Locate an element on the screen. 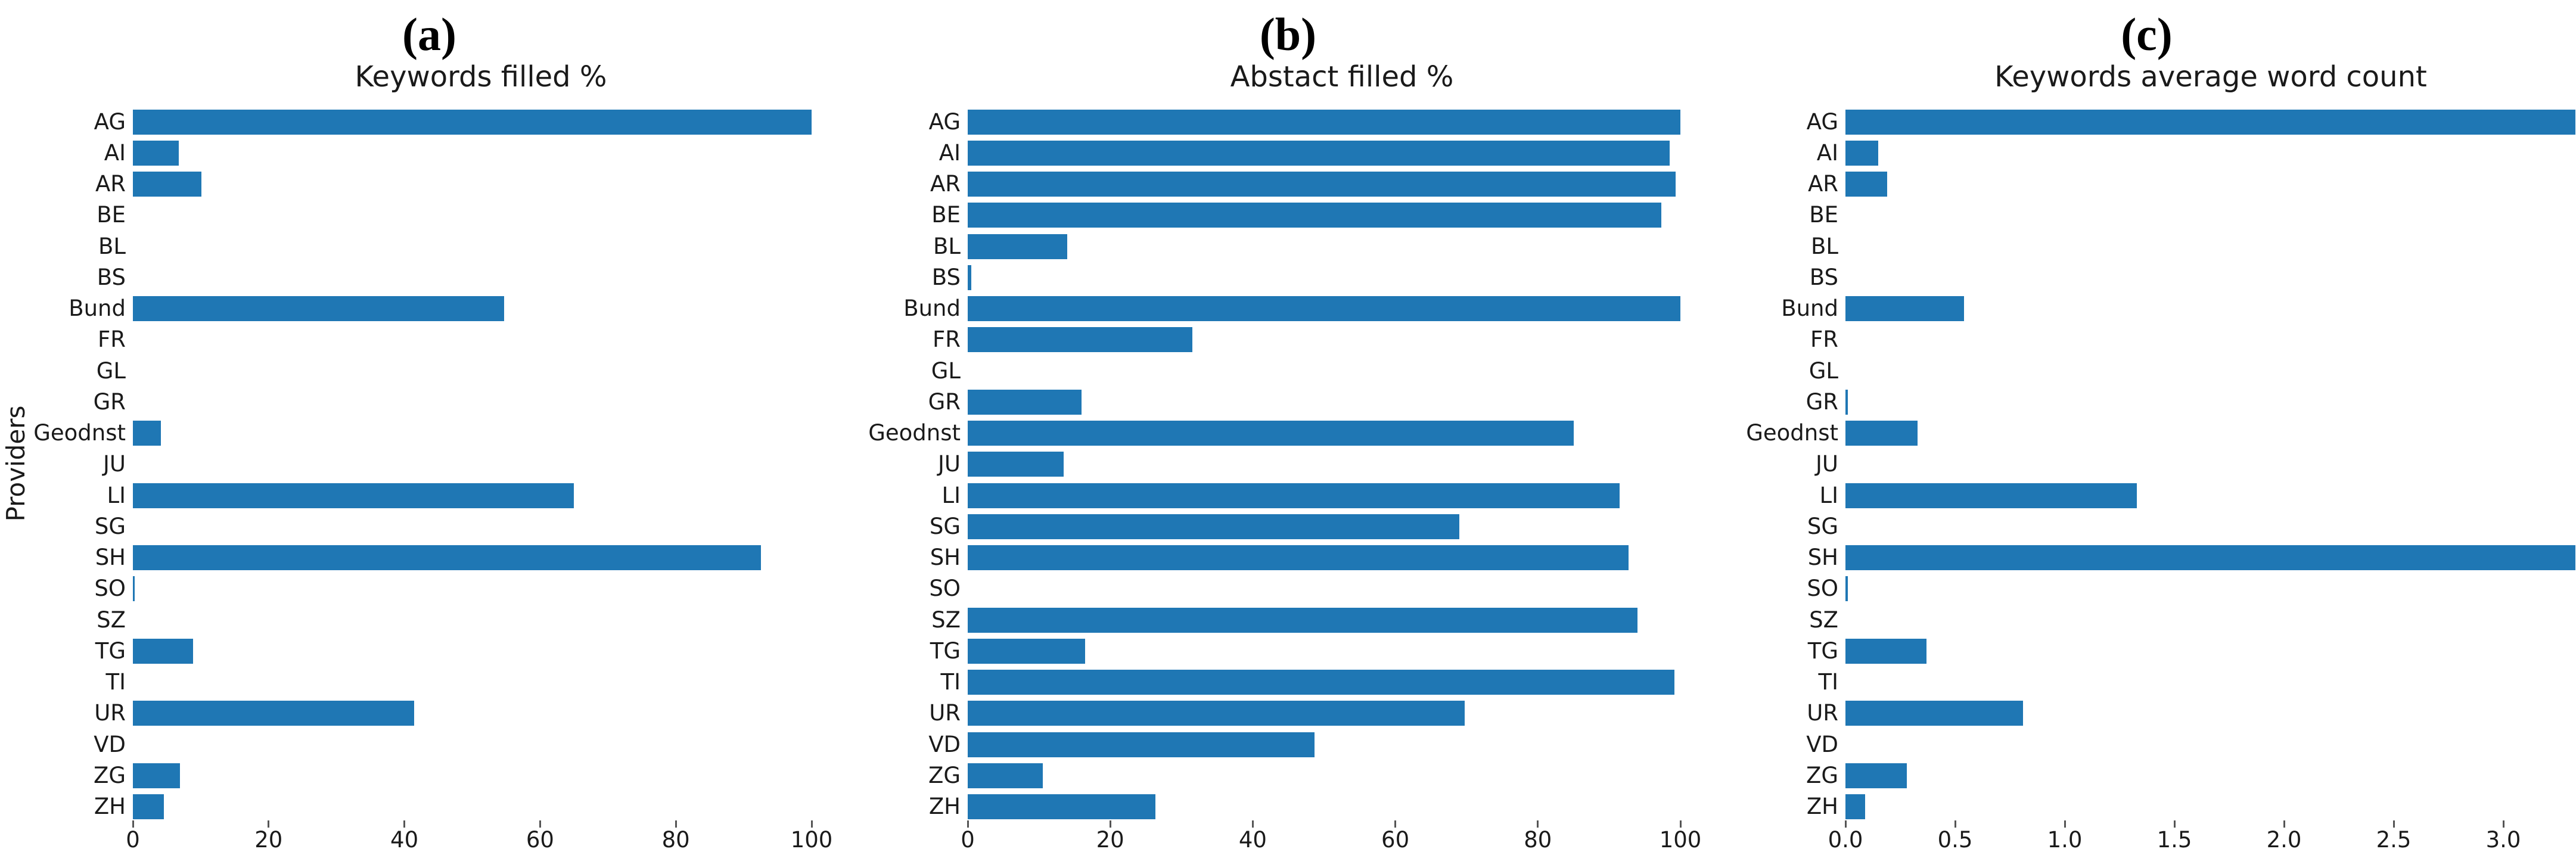 The height and width of the screenshot is (855, 2576). chart-title-c: Keywords average word count is located at coordinates (2210, 77).